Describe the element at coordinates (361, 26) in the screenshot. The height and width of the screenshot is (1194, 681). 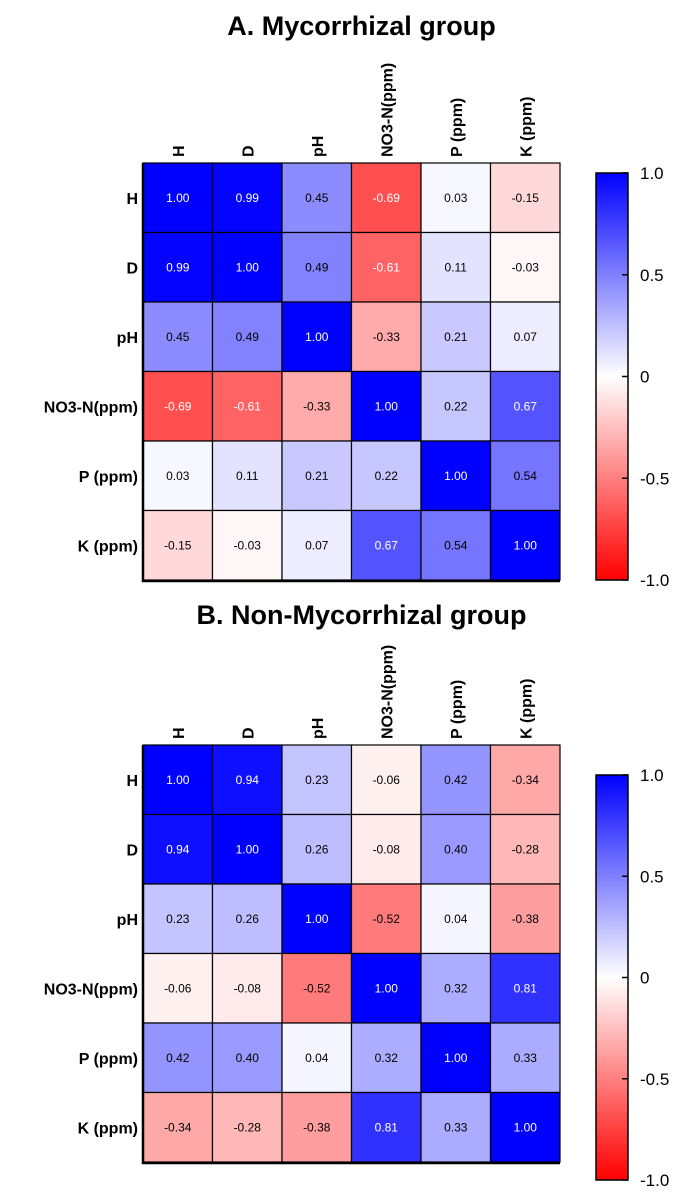
I see `chart-title: A. Mycorrhizal group` at that location.